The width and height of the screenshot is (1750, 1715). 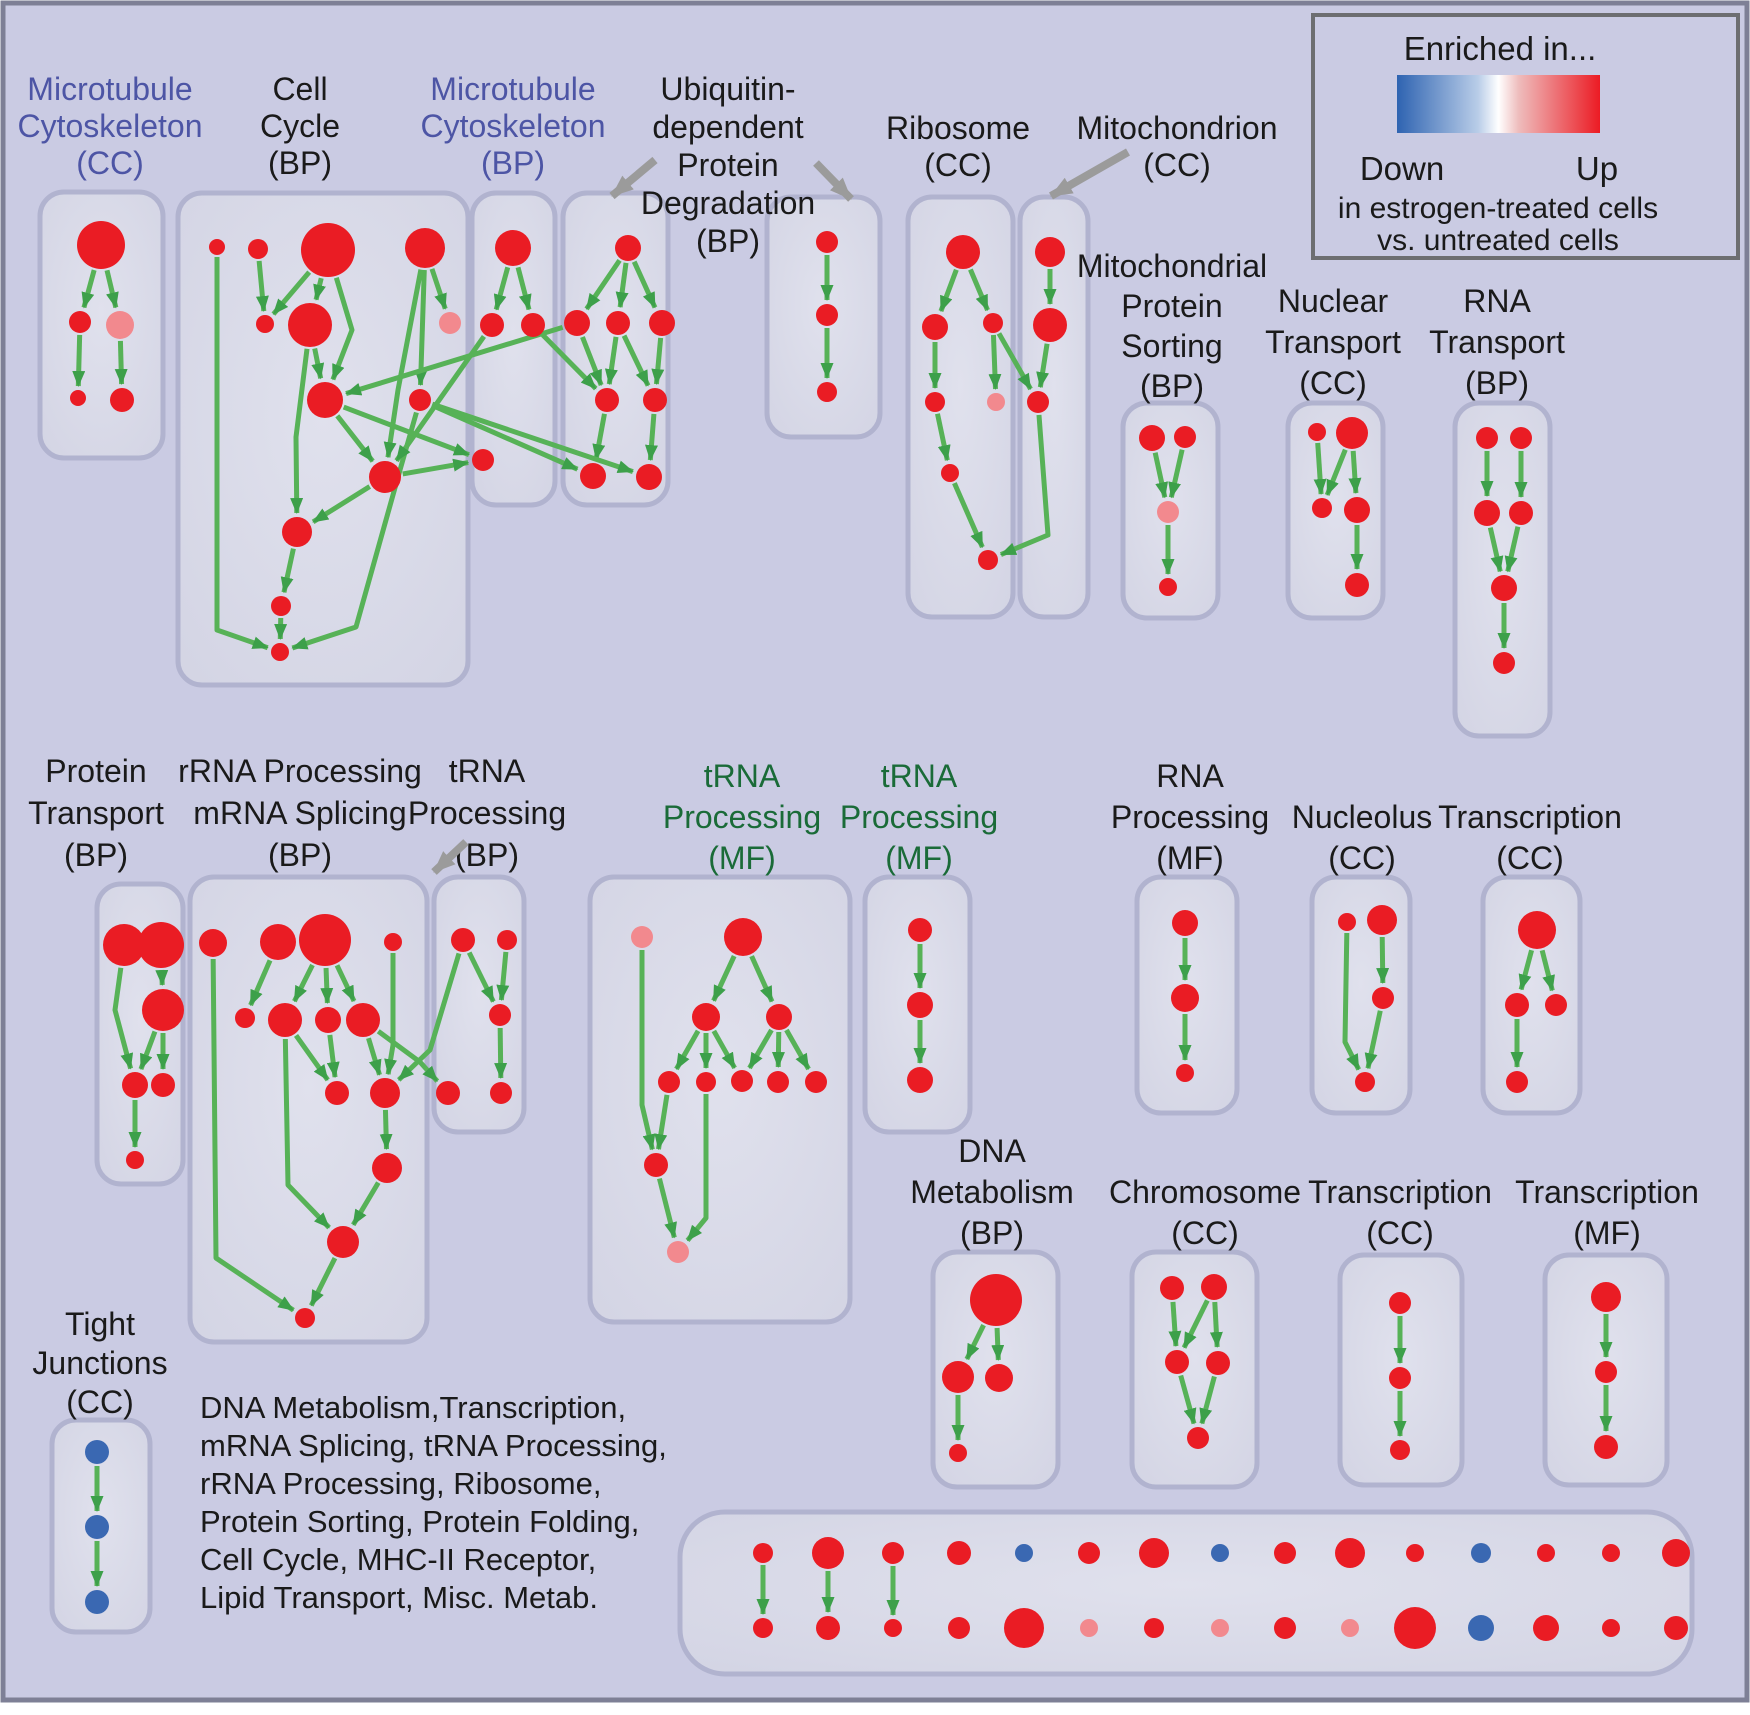 What do you see at coordinates (633, 178) in the screenshot?
I see `pointer-arrow-icon` at bounding box center [633, 178].